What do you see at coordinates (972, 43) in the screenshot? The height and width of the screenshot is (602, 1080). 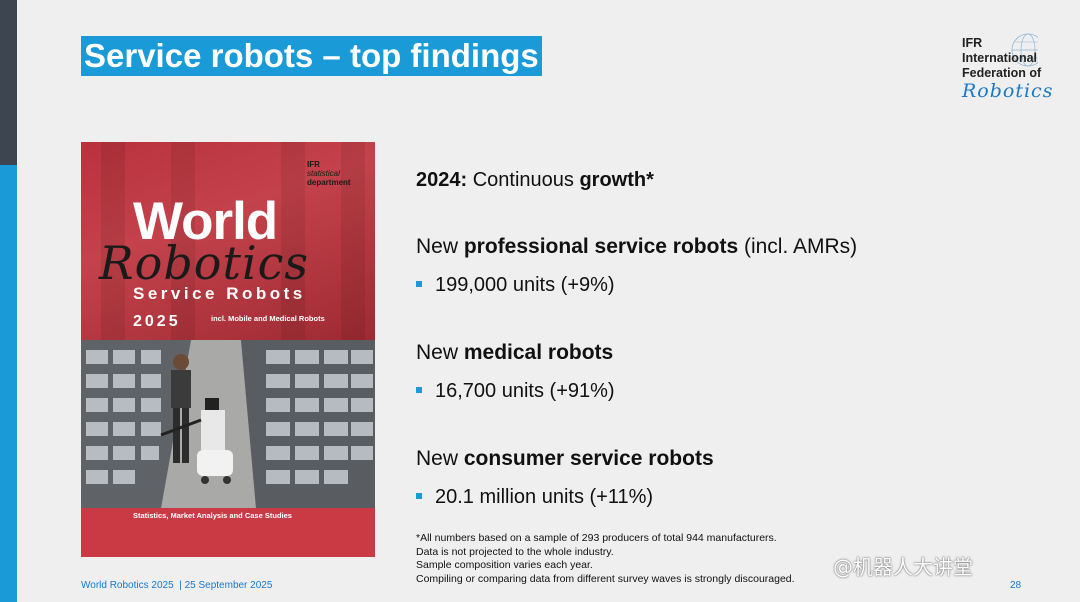 I see `logo-line-ifr: IFR` at bounding box center [972, 43].